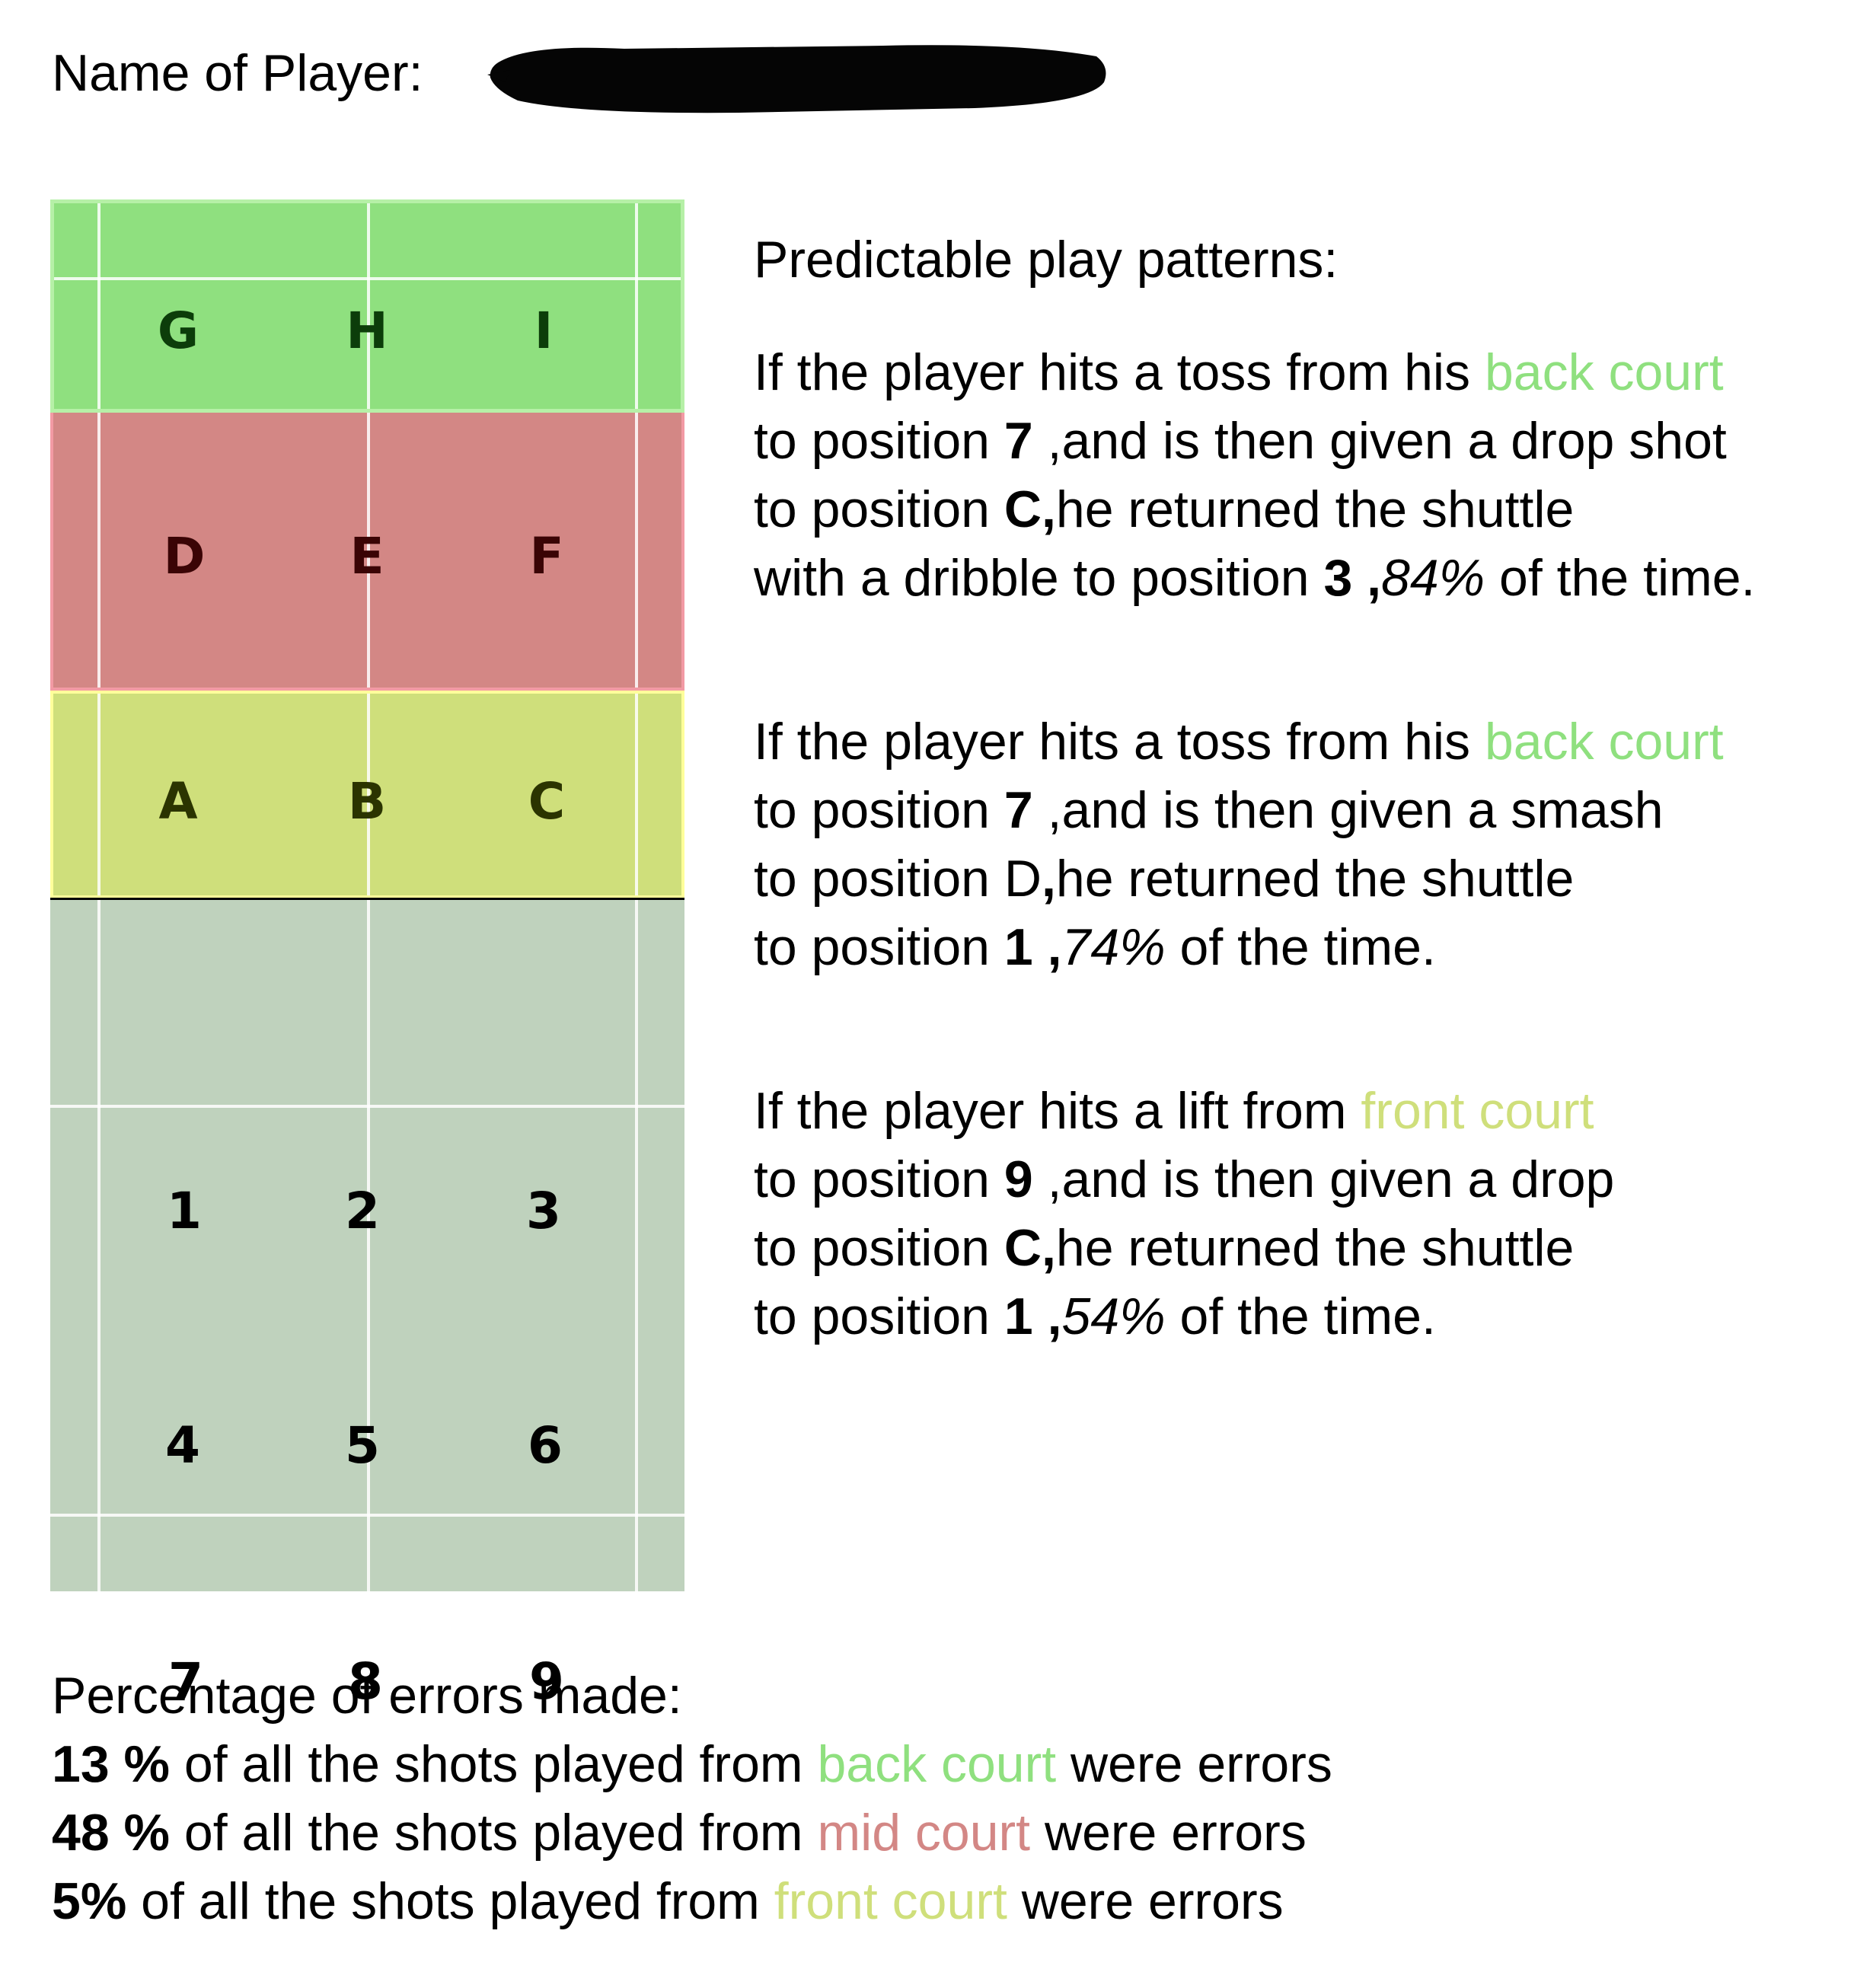 Image resolution: width=1873 pixels, height=1988 pixels. Describe the element at coordinates (545, 1445) in the screenshot. I see `position-label-6: 6` at that location.